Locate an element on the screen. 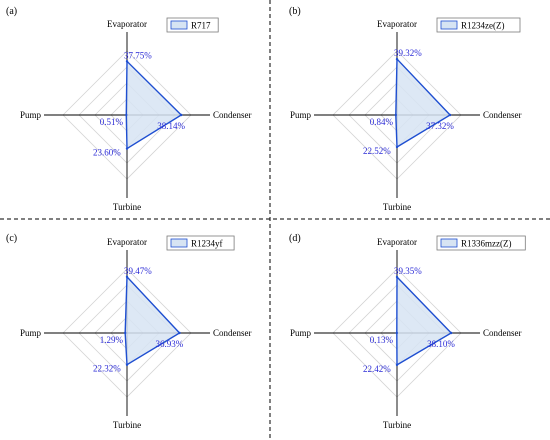 This screenshot has width=550, height=440. panel-label: (c) is located at coordinates (11, 238).